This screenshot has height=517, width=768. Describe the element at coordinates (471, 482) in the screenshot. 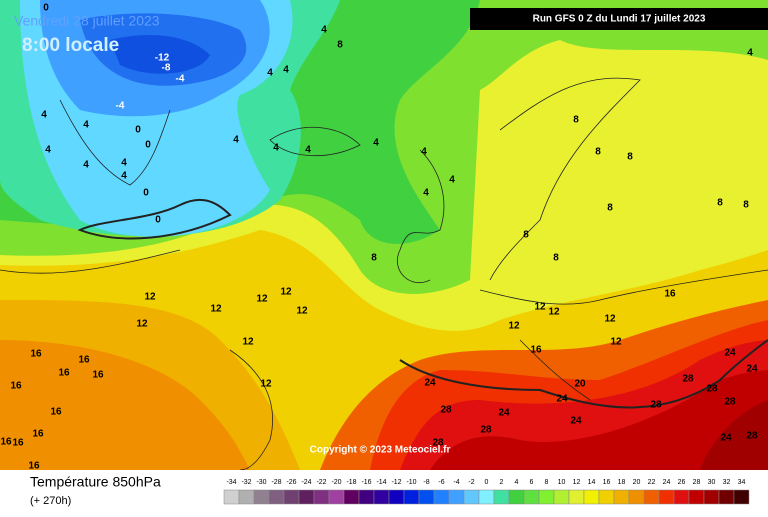

I see `legend-label: -2` at that location.